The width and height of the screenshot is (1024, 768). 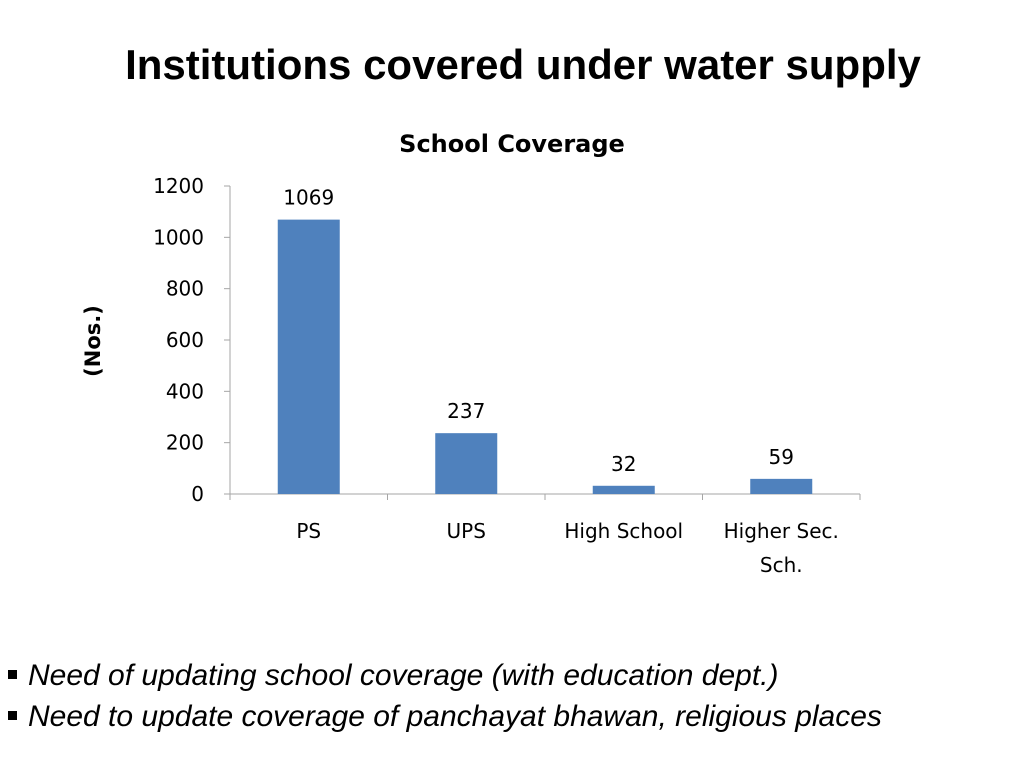 What do you see at coordinates (178, 237) in the screenshot?
I see `y-tick-label: 1000` at bounding box center [178, 237].